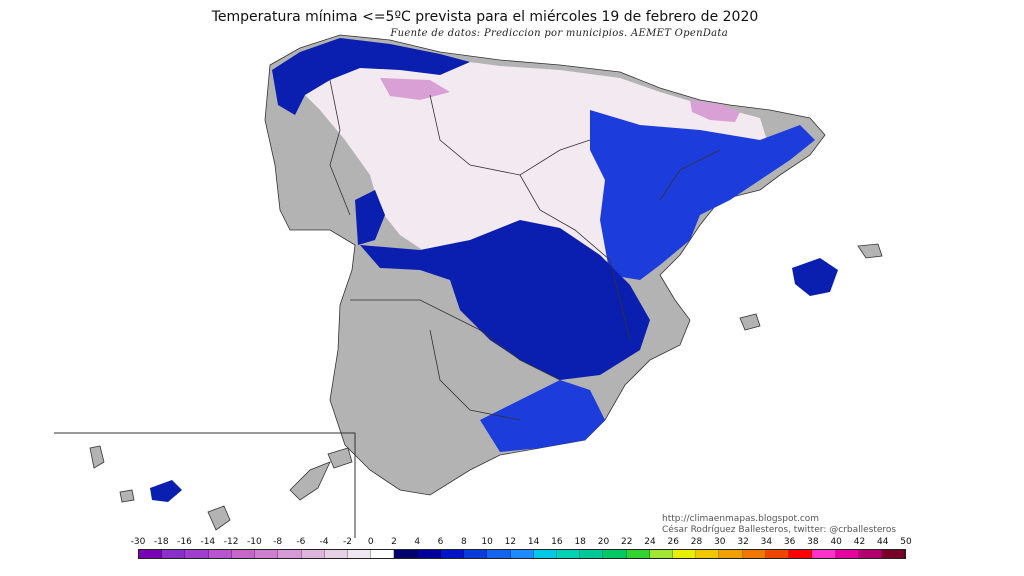  I want to click on legend-tick-label: -16, so click(184, 542).